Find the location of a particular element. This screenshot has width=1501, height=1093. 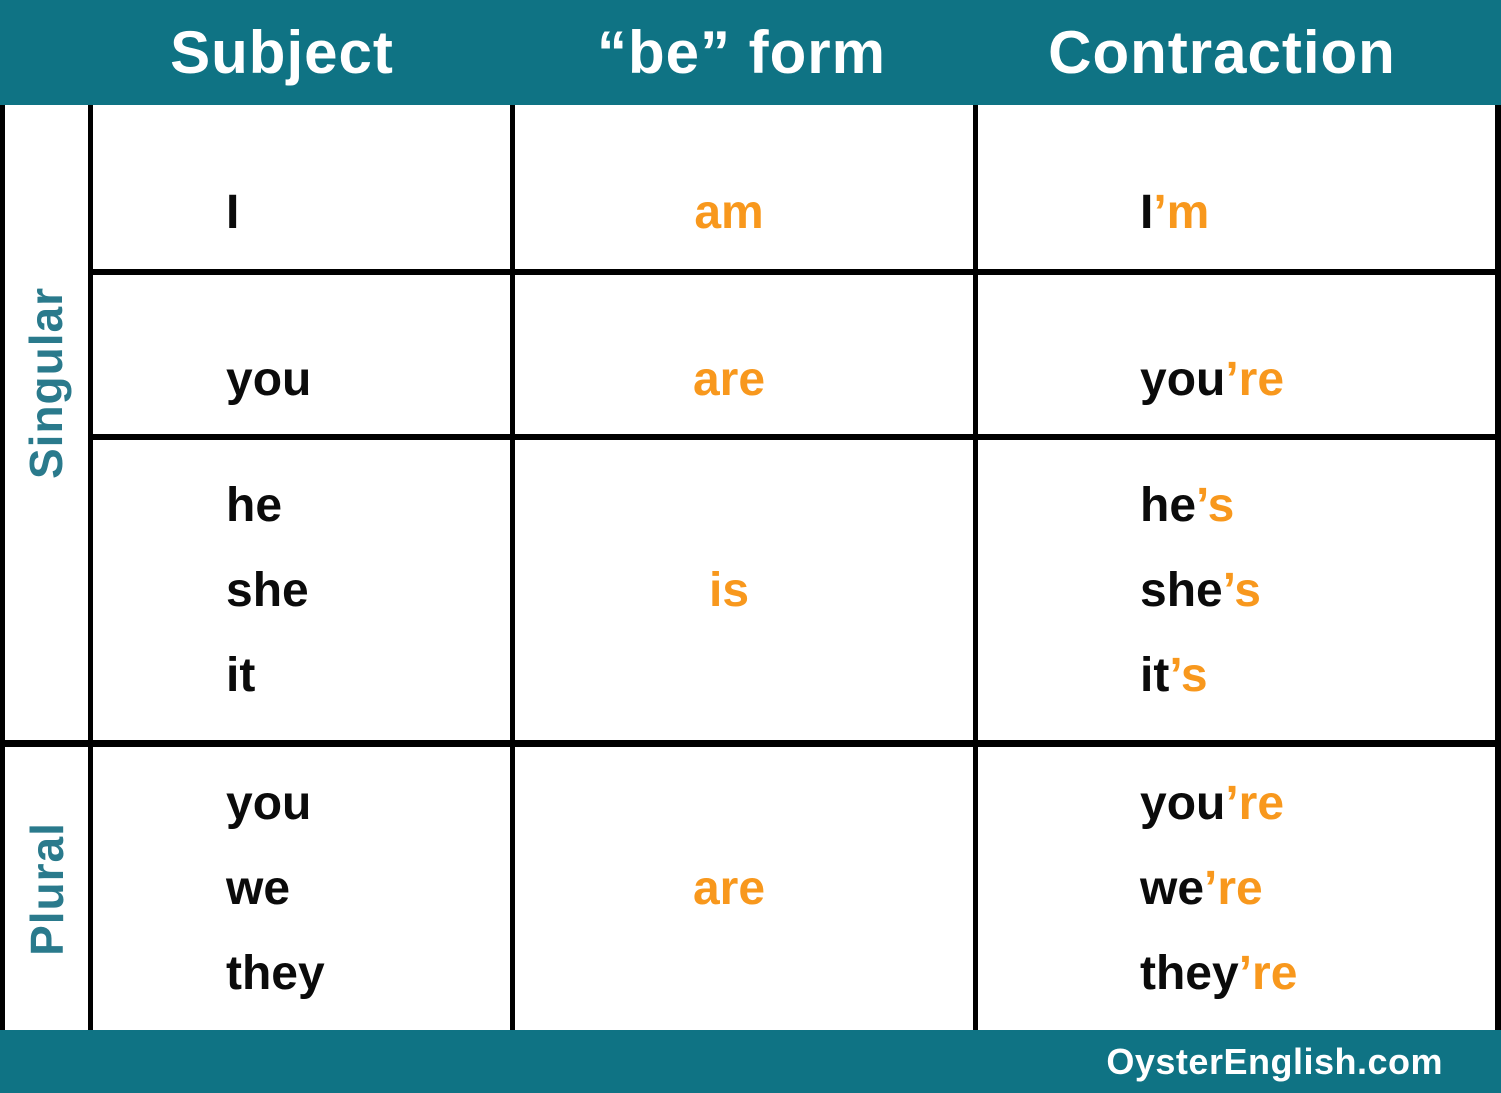

contraction-text: they’re is located at coordinates (1218, 973).